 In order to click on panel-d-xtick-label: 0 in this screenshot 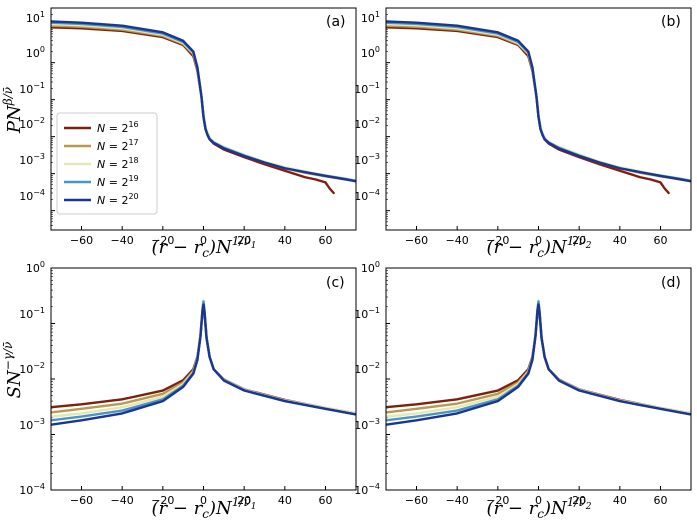, I will do `click(538, 500)`.